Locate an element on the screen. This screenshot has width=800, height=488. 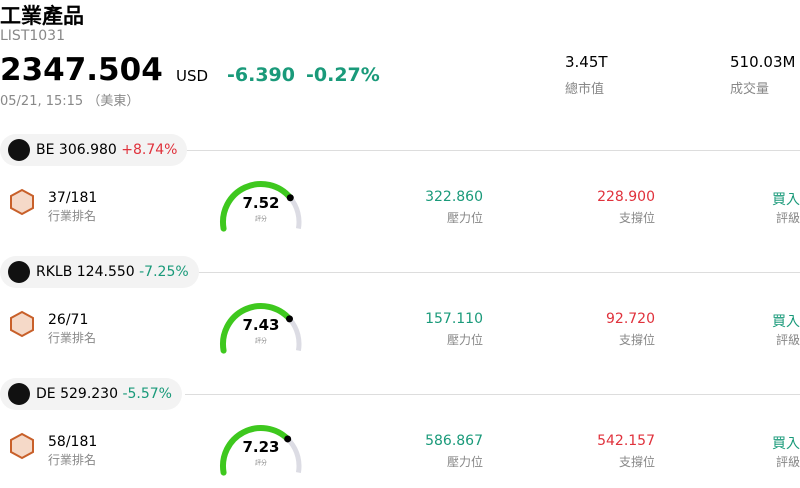
score: 7.23 is located at coordinates (261, 447).